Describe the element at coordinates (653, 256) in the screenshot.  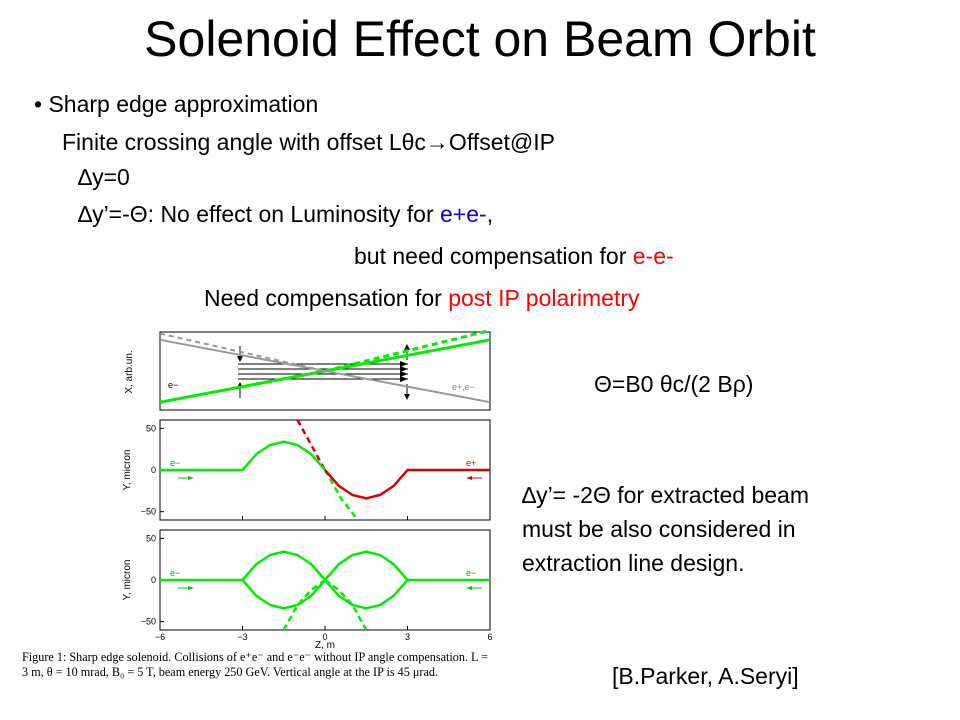
I see `emem-highlight: e-e-` at that location.